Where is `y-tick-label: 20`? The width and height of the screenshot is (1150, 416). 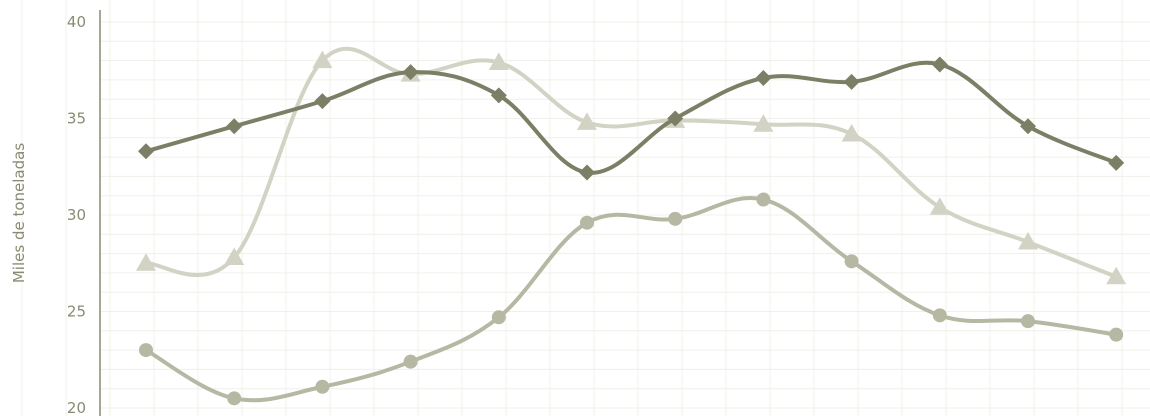 y-tick-label: 20 is located at coordinates (76, 407).